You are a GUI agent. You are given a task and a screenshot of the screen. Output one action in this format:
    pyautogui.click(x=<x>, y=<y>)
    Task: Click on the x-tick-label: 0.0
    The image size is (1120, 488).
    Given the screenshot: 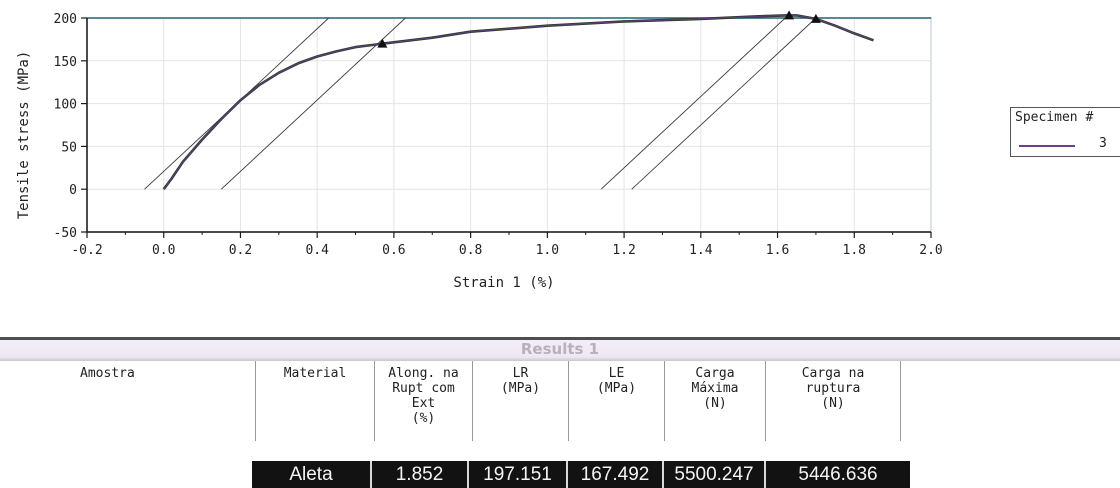 What is the action you would take?
    pyautogui.click(x=163, y=250)
    